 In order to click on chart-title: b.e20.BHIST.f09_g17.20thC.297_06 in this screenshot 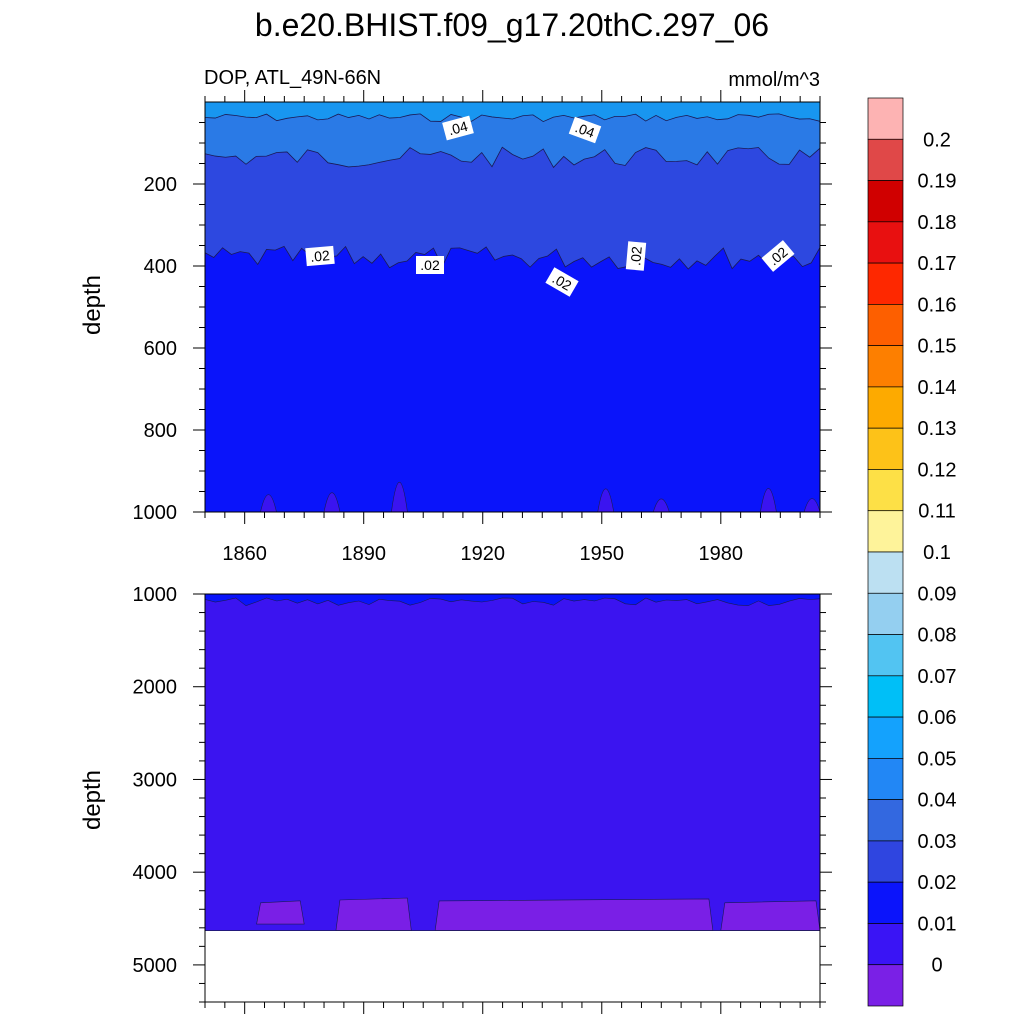, I will do `click(512, 25)`.